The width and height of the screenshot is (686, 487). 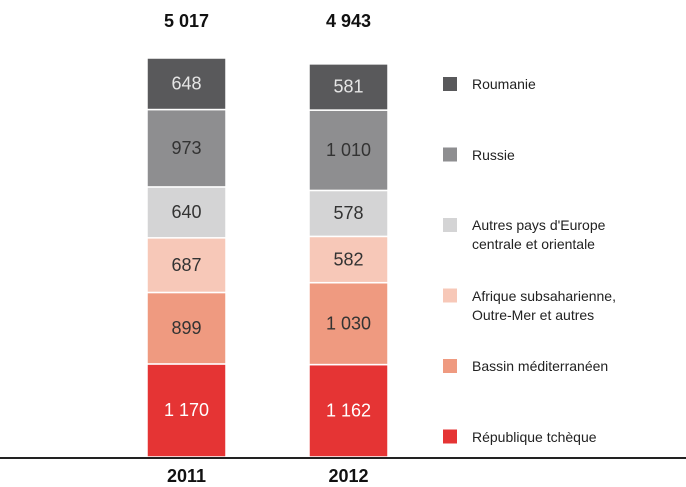 I want to click on value-label: 1 030, so click(x=348, y=323).